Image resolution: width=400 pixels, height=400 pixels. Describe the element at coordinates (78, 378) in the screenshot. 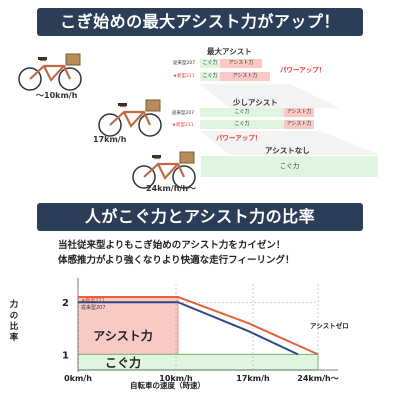

I see `x-tick-label: 0km/h` at that location.